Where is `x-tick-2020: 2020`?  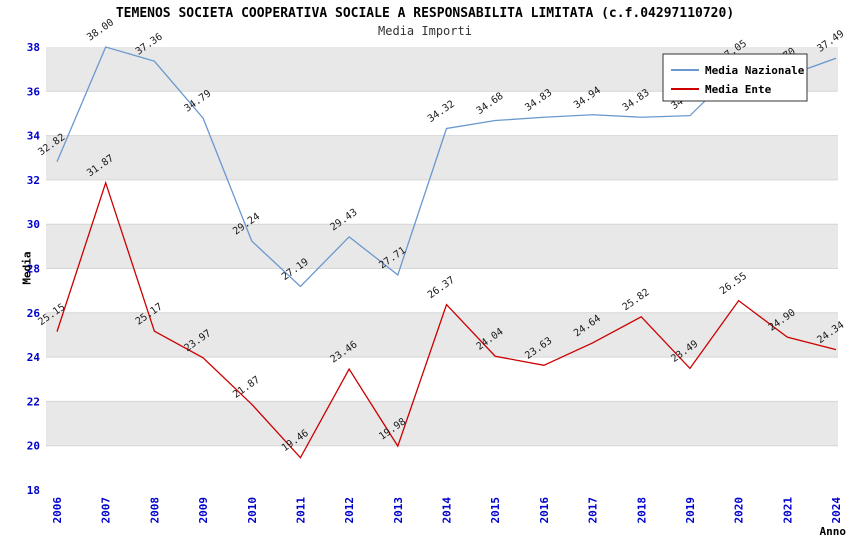
x-tick-2020: 2020 is located at coordinates (739, 510).